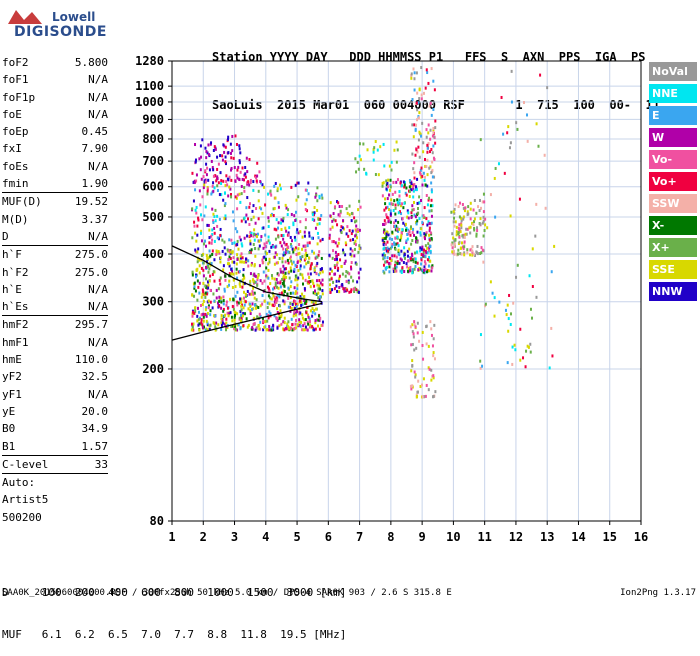 The image size is (700, 656). What do you see at coordinates (673, 225) in the screenshot?
I see `legend-item: X-` at bounding box center [673, 225].